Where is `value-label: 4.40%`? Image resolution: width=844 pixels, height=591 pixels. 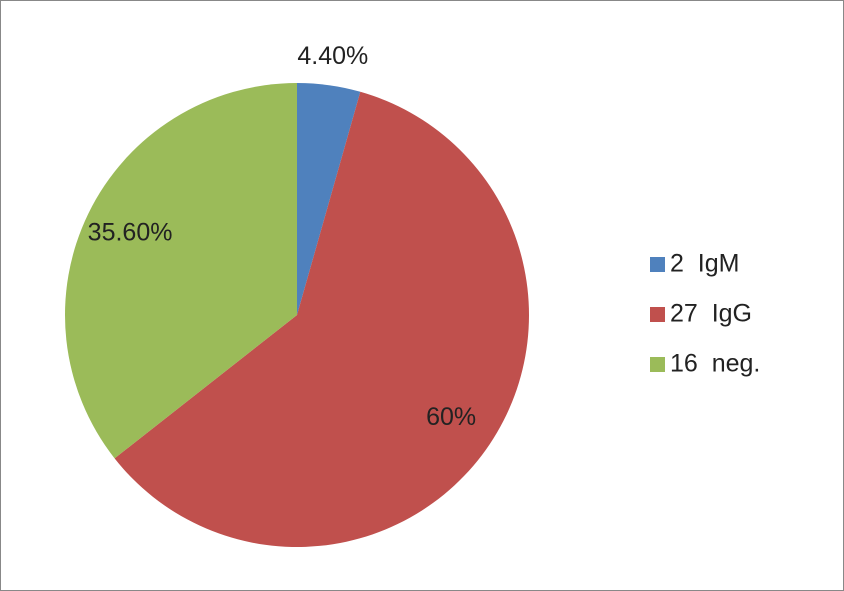
value-label: 4.40% is located at coordinates (332, 56).